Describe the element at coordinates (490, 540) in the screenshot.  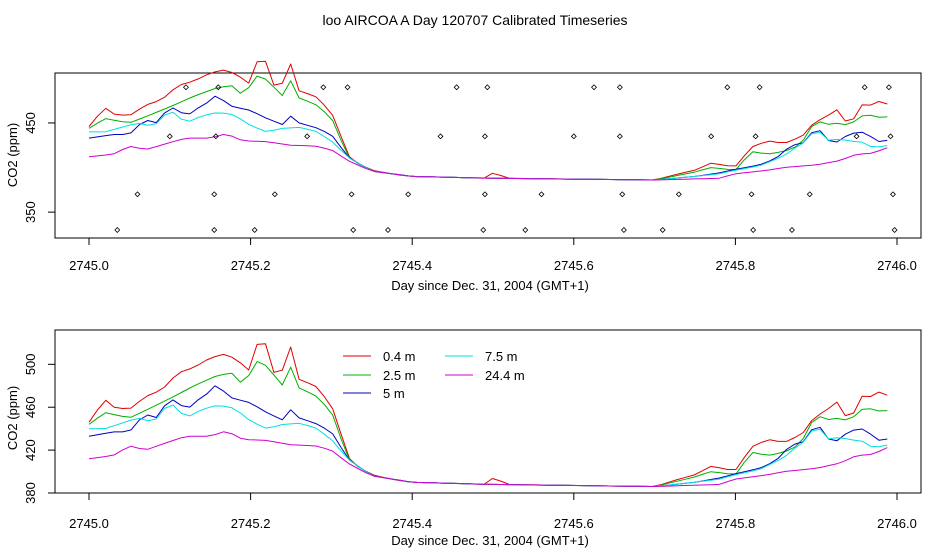
I see `bottom-x-axis-label: Day since Dec. 31, 2004 (GMT+1)` at that location.